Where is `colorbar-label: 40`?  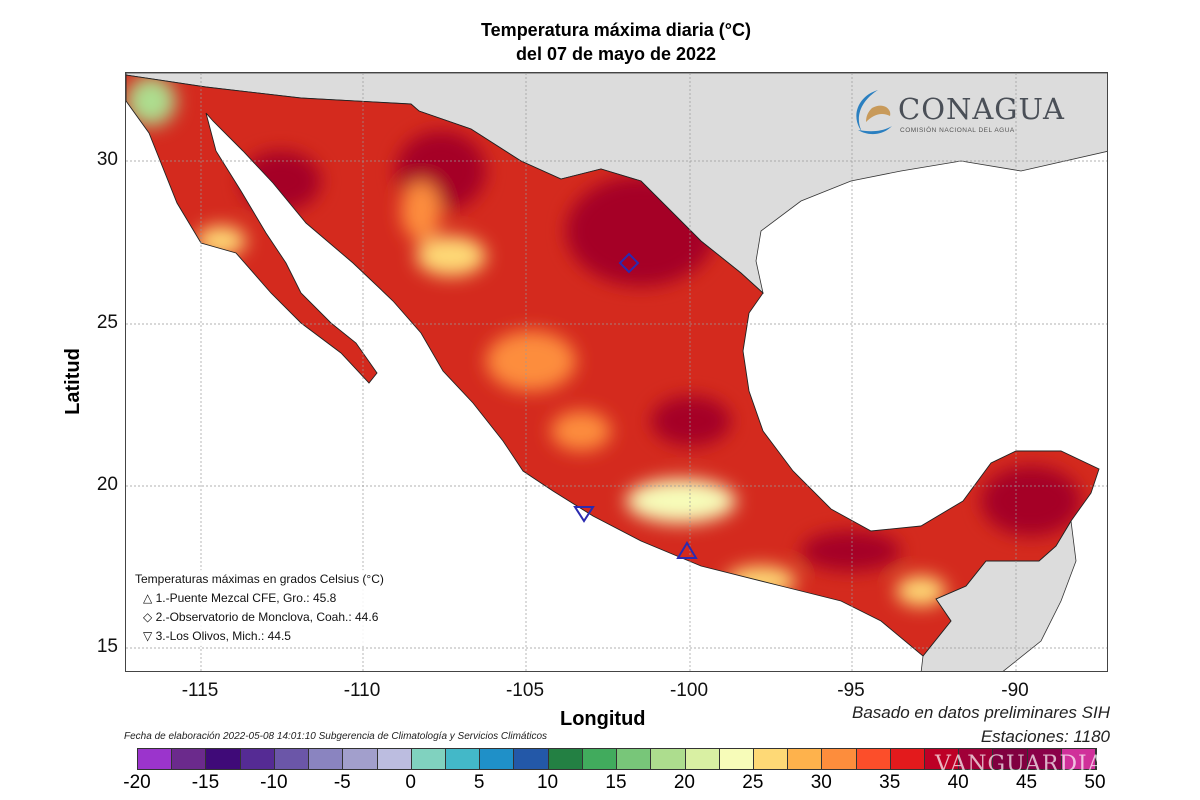 colorbar-label: 40 is located at coordinates (958, 782).